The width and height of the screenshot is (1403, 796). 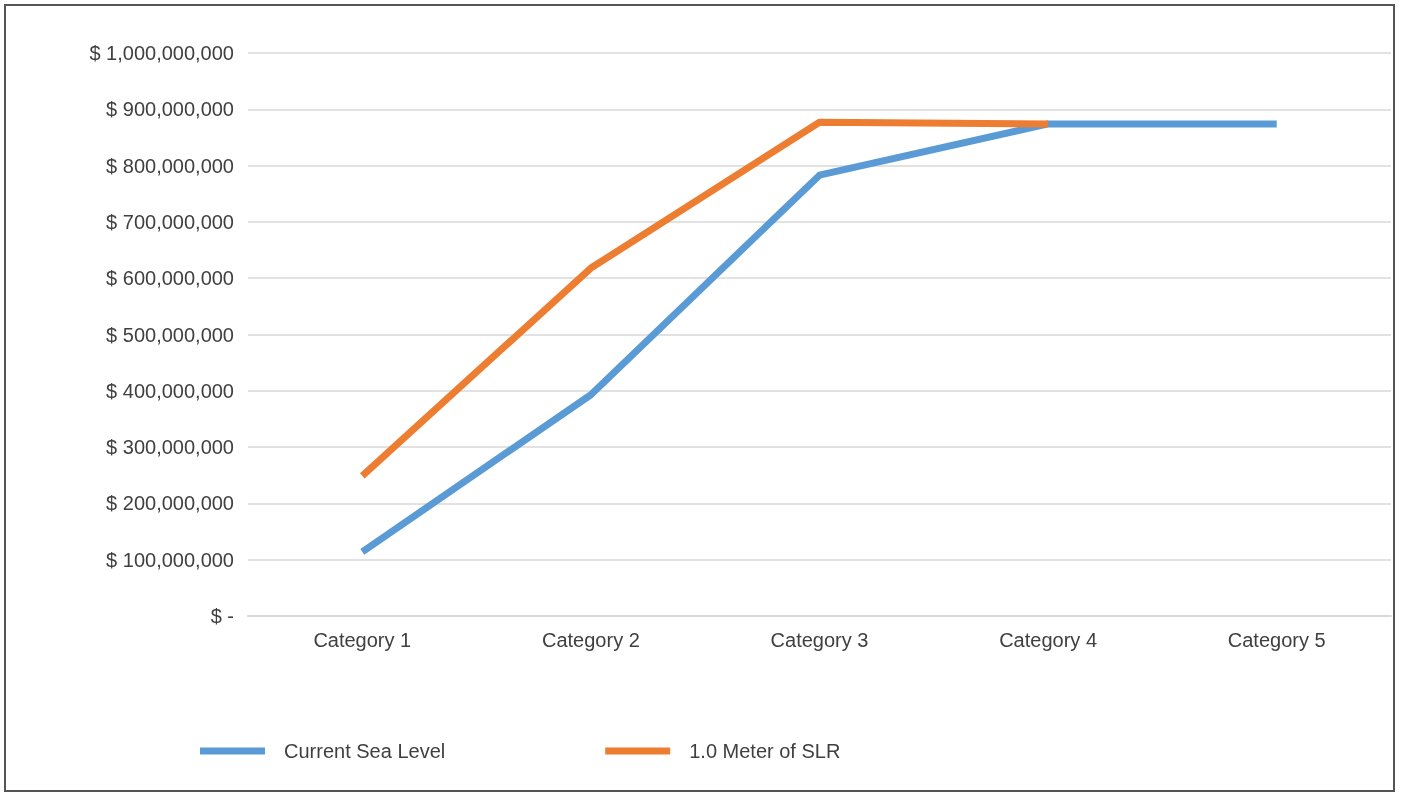 I want to click on legend-label: Current Sea Level, so click(x=365, y=751).